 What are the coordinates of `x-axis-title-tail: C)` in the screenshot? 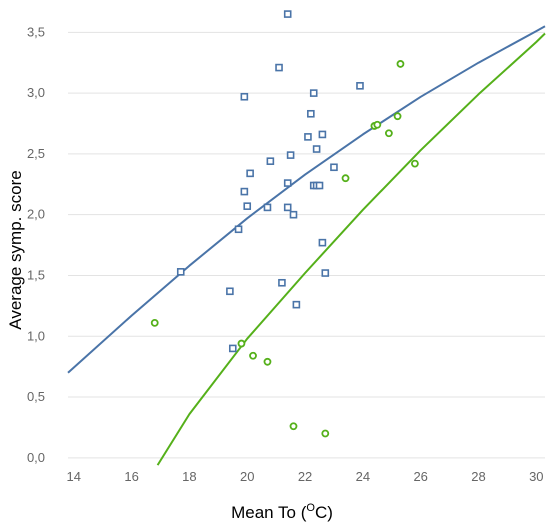 It's located at (324, 512).